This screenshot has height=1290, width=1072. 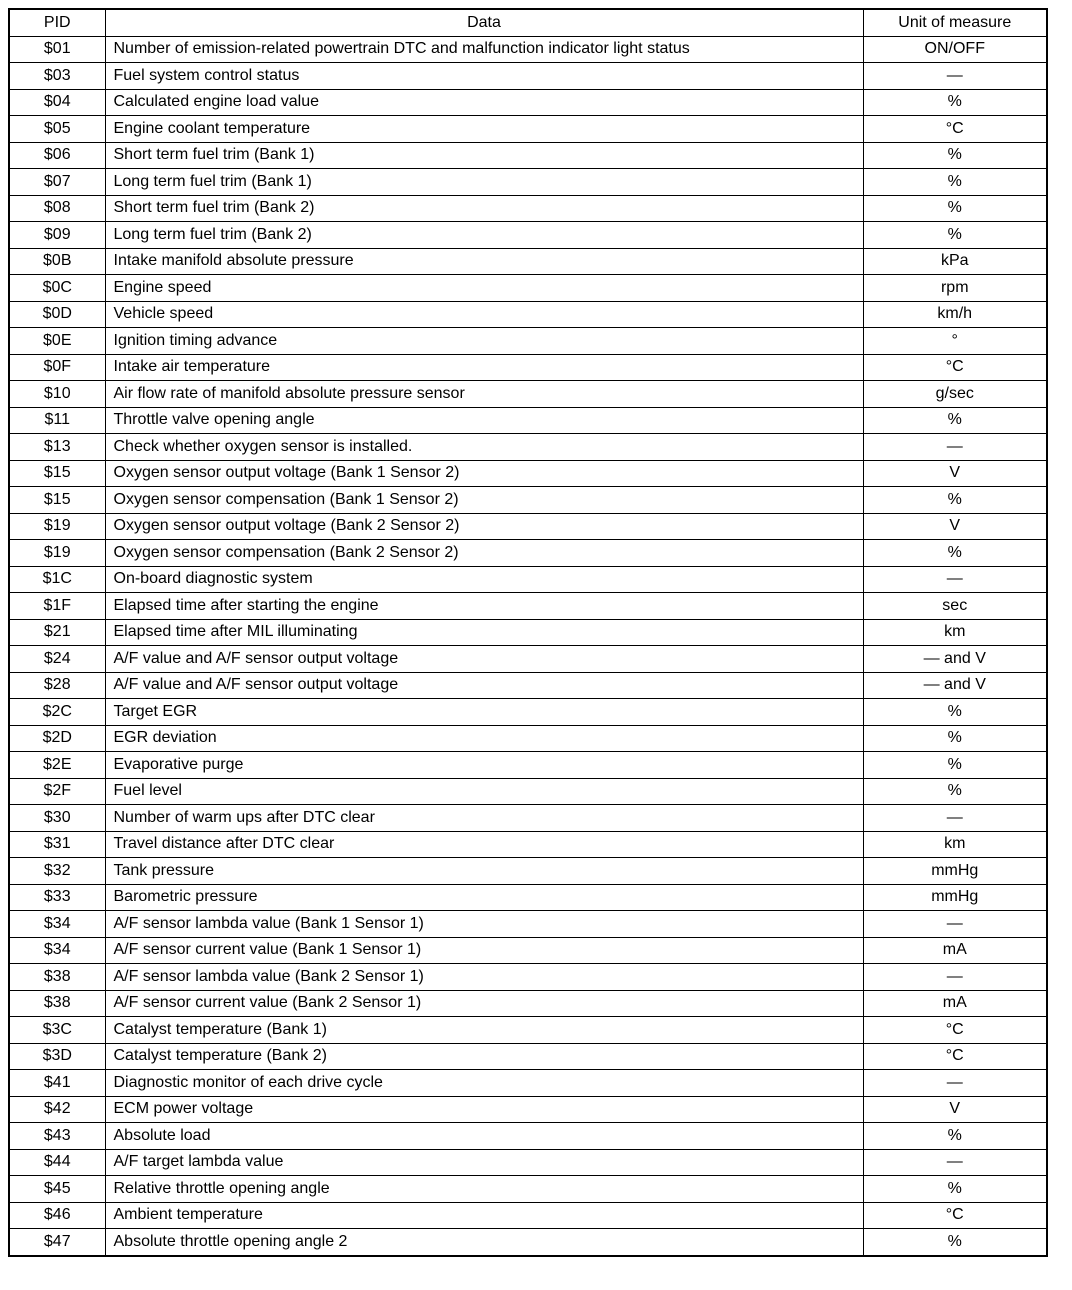 What do you see at coordinates (57, 288) in the screenshot?
I see `pid-cell: $0C` at bounding box center [57, 288].